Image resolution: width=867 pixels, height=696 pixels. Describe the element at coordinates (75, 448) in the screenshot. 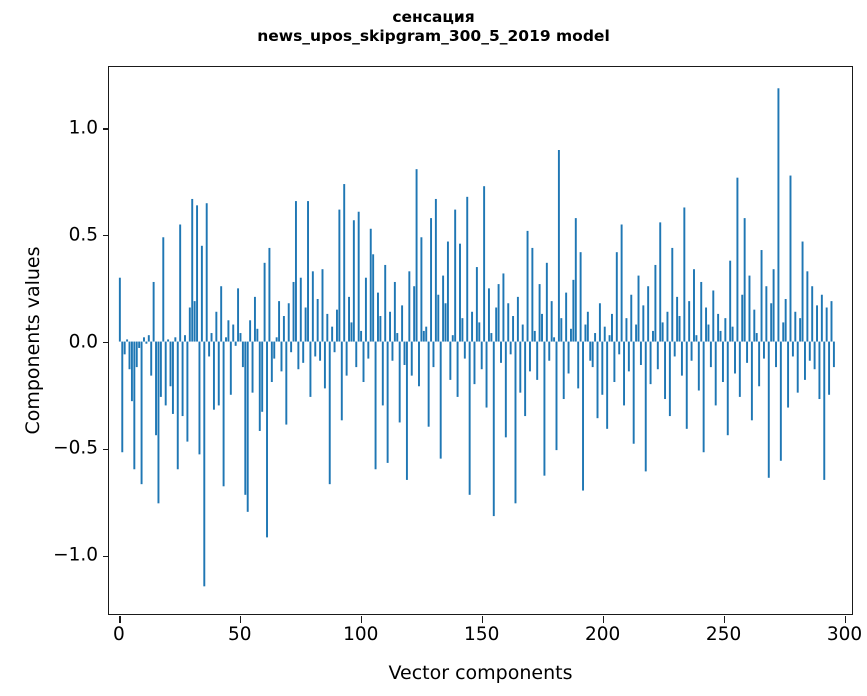

I see `y-tick-label: −0.5` at that location.